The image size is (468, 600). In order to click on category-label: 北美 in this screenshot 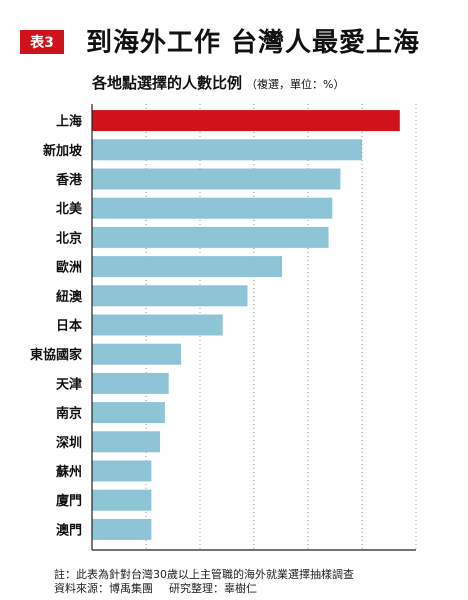, I will do `click(69, 209)`.